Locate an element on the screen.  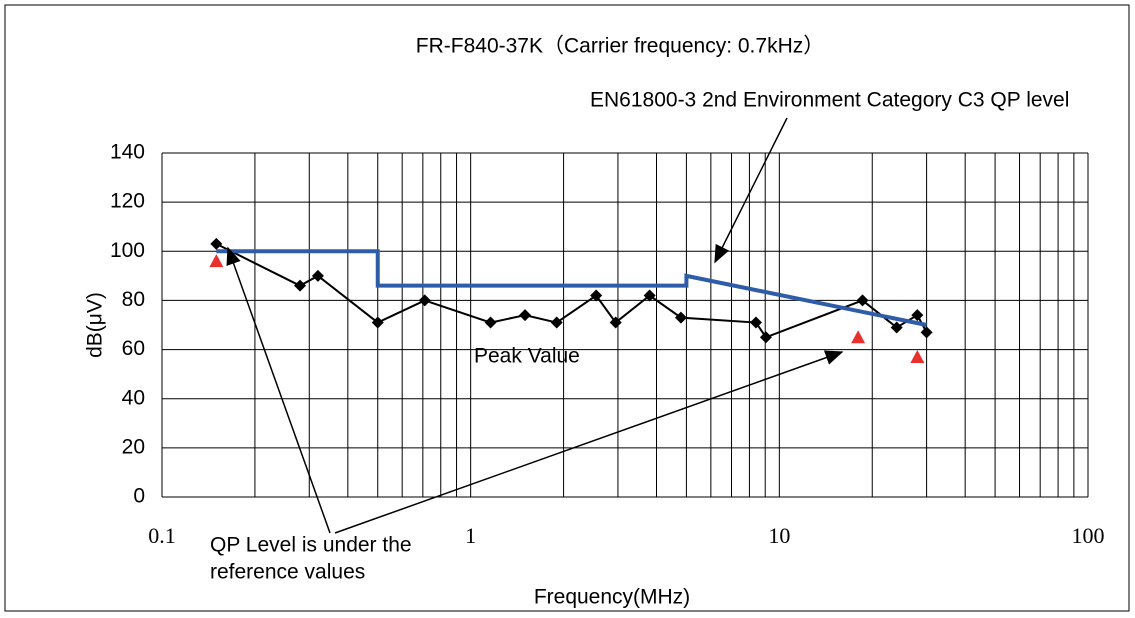
chart-title: FR-F840-37K（Carrier frequency: 0.7kHz） is located at coordinates (620, 46).